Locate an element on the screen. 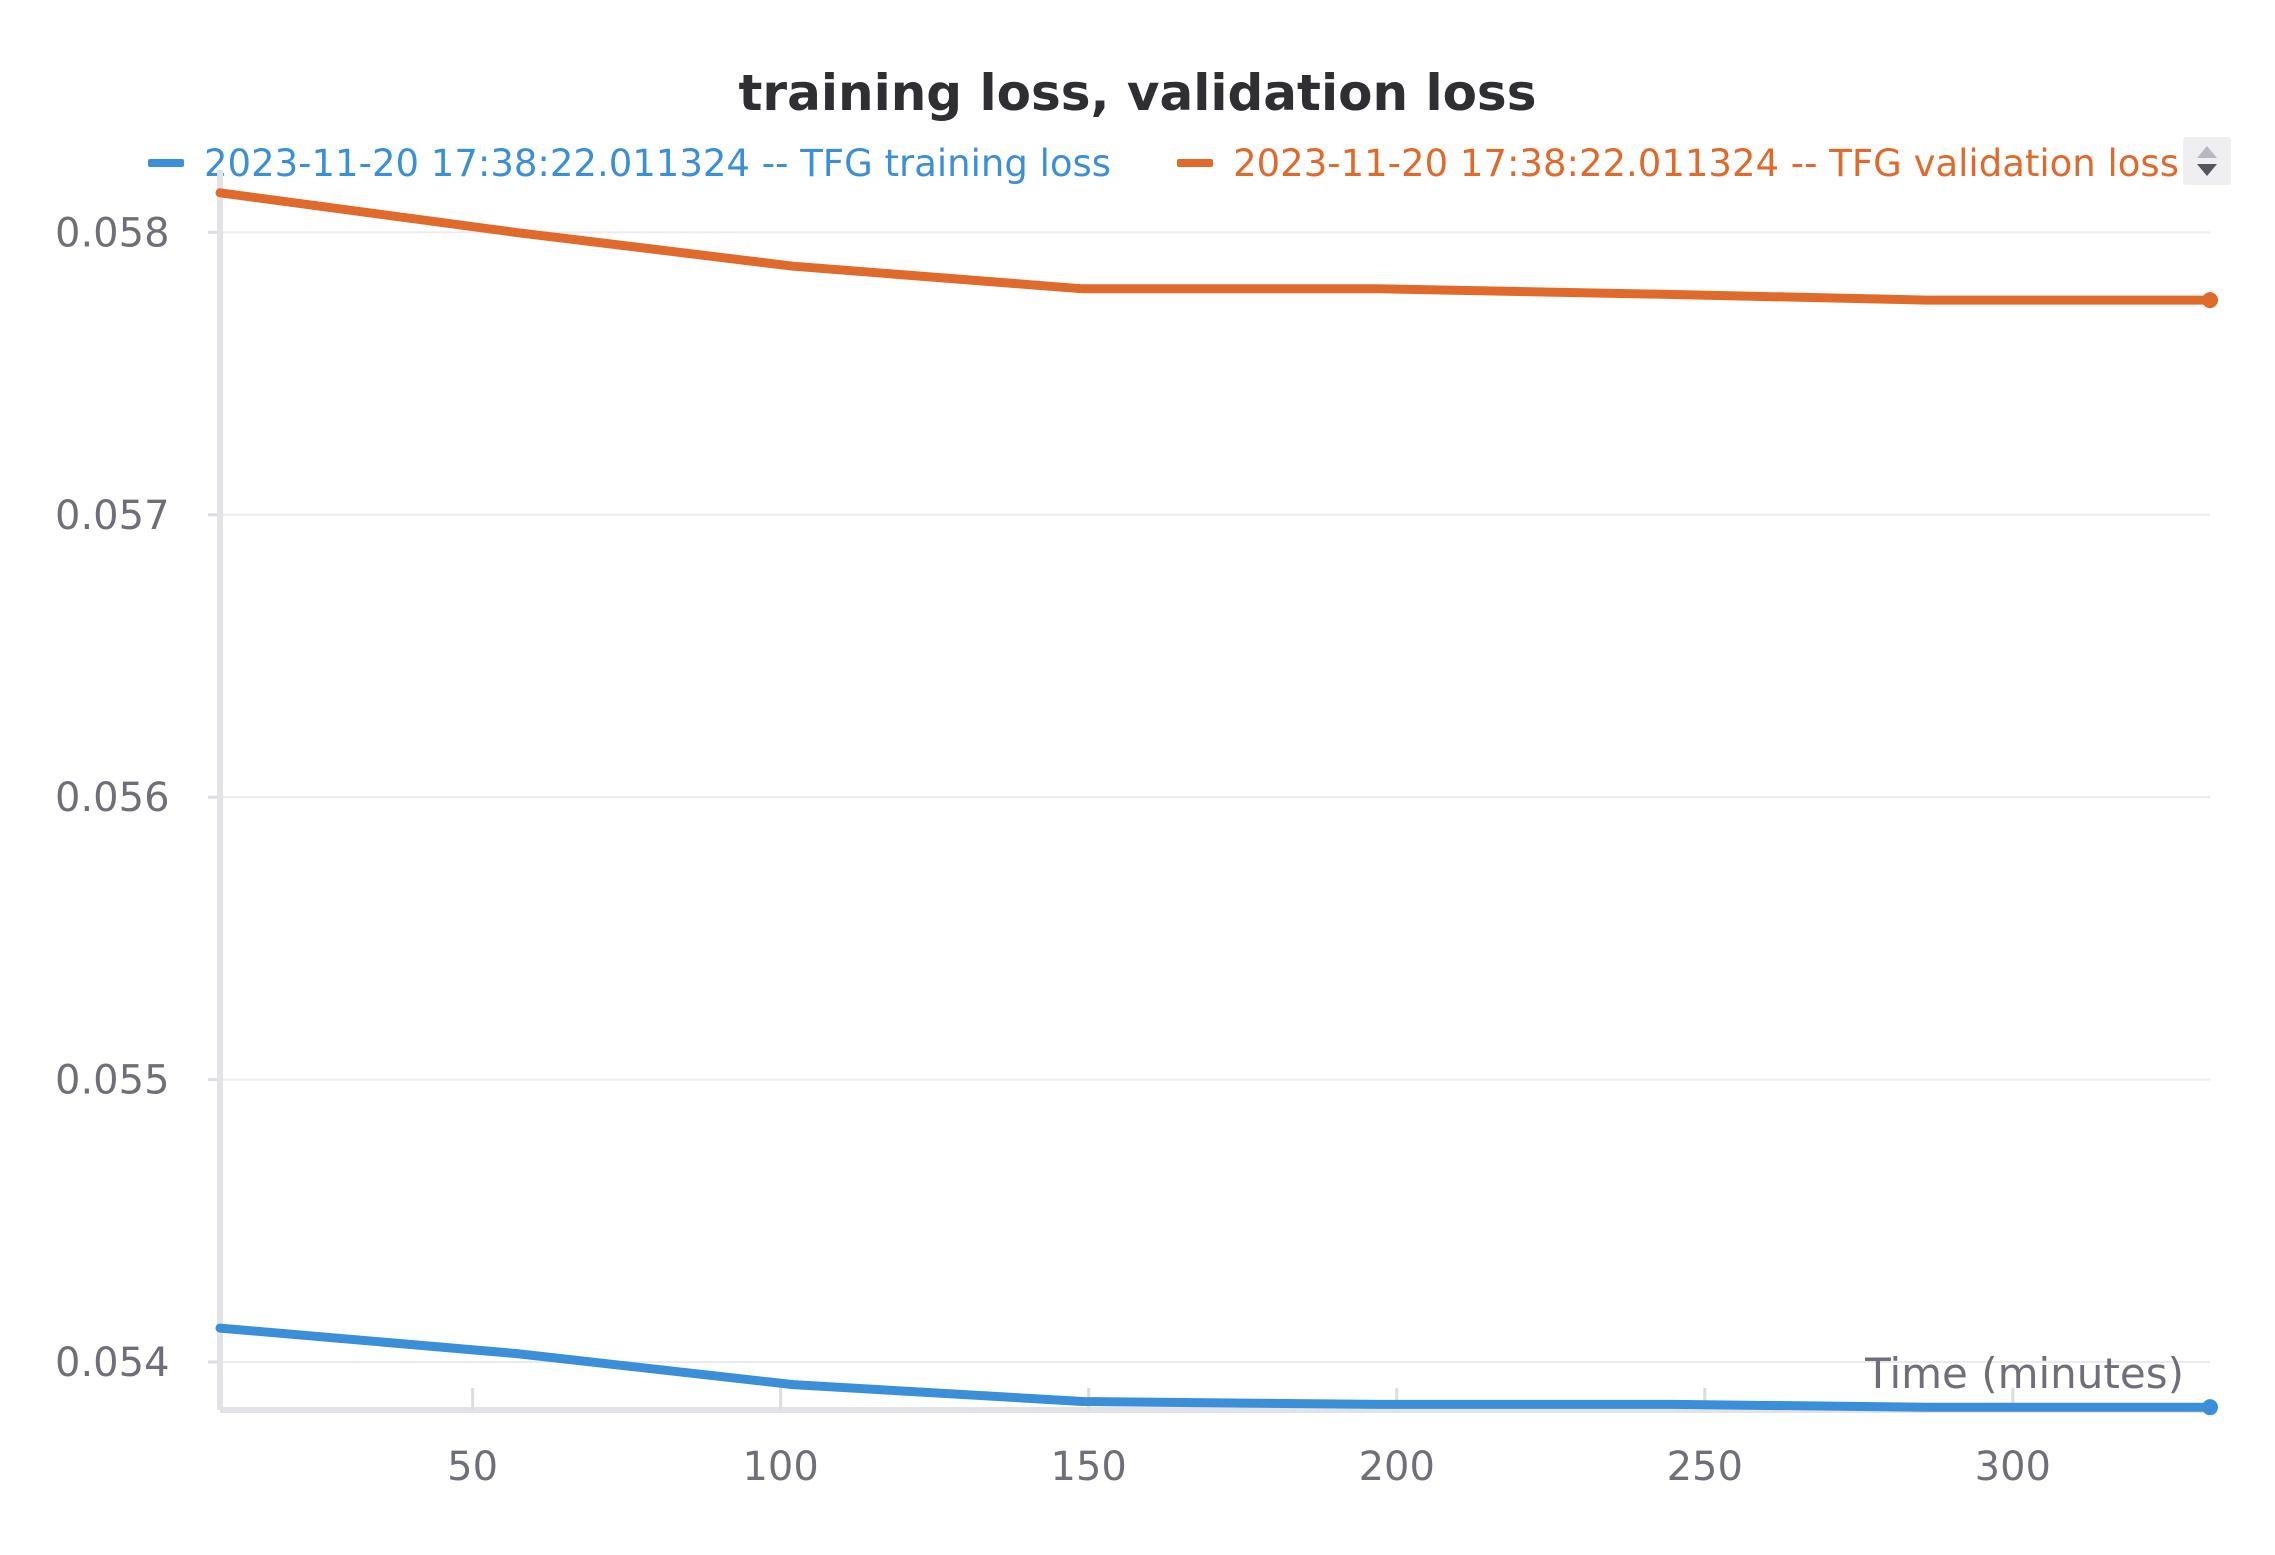 The height and width of the screenshot is (1555, 2275). chart-title: training loss, validation loss is located at coordinates (1137, 93).